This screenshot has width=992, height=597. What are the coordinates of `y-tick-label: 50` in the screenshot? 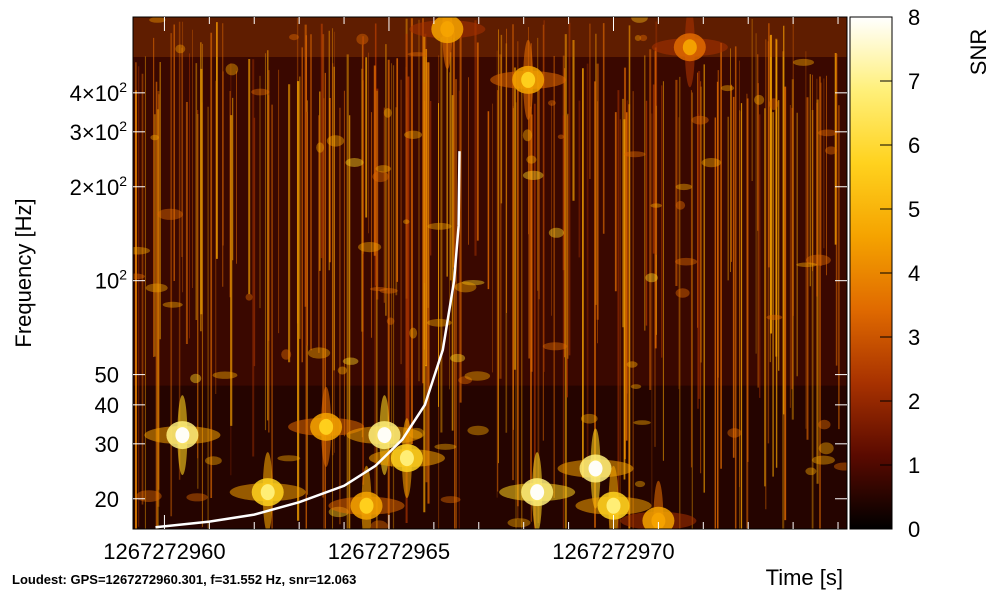 It's located at (107, 375).